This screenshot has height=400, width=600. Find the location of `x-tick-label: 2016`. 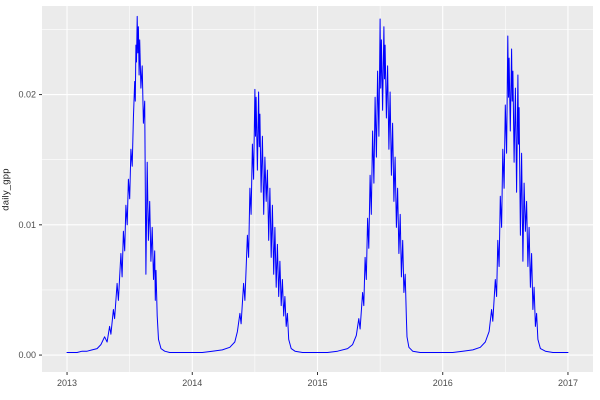

x-tick-label: 2016 is located at coordinates (443, 383).